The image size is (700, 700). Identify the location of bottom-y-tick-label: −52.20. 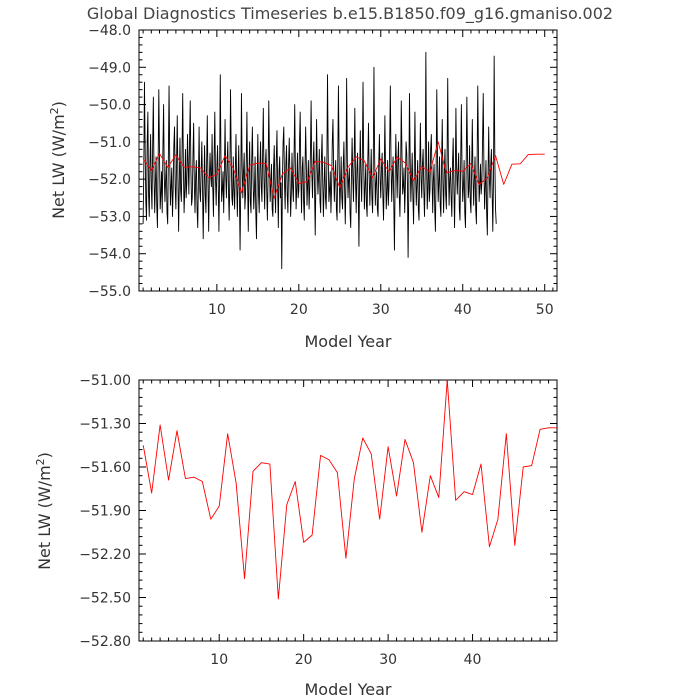
(105, 555).